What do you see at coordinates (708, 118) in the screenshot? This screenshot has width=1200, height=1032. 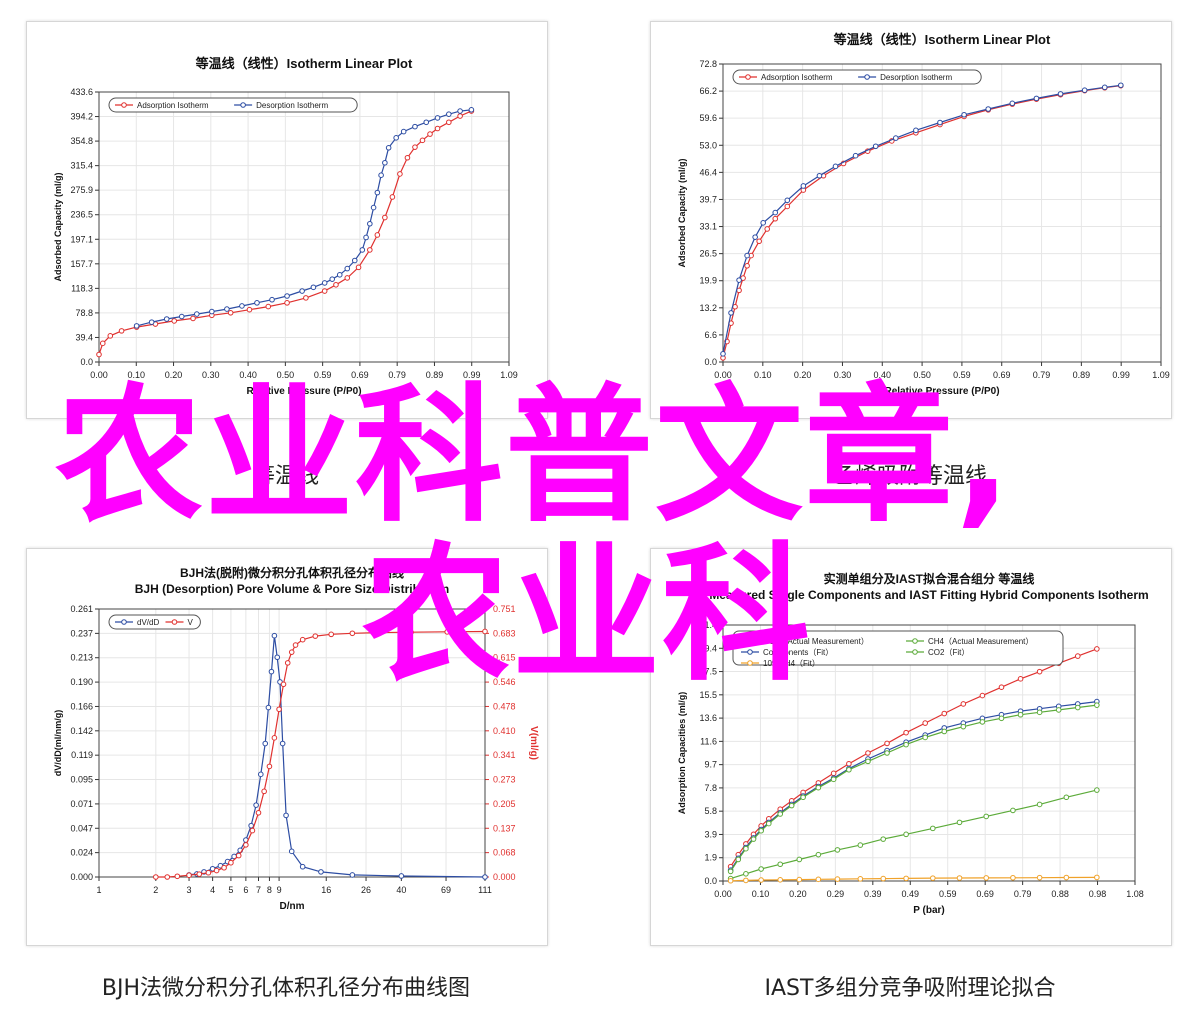 I see `y-tick-label: 59.6` at bounding box center [708, 118].